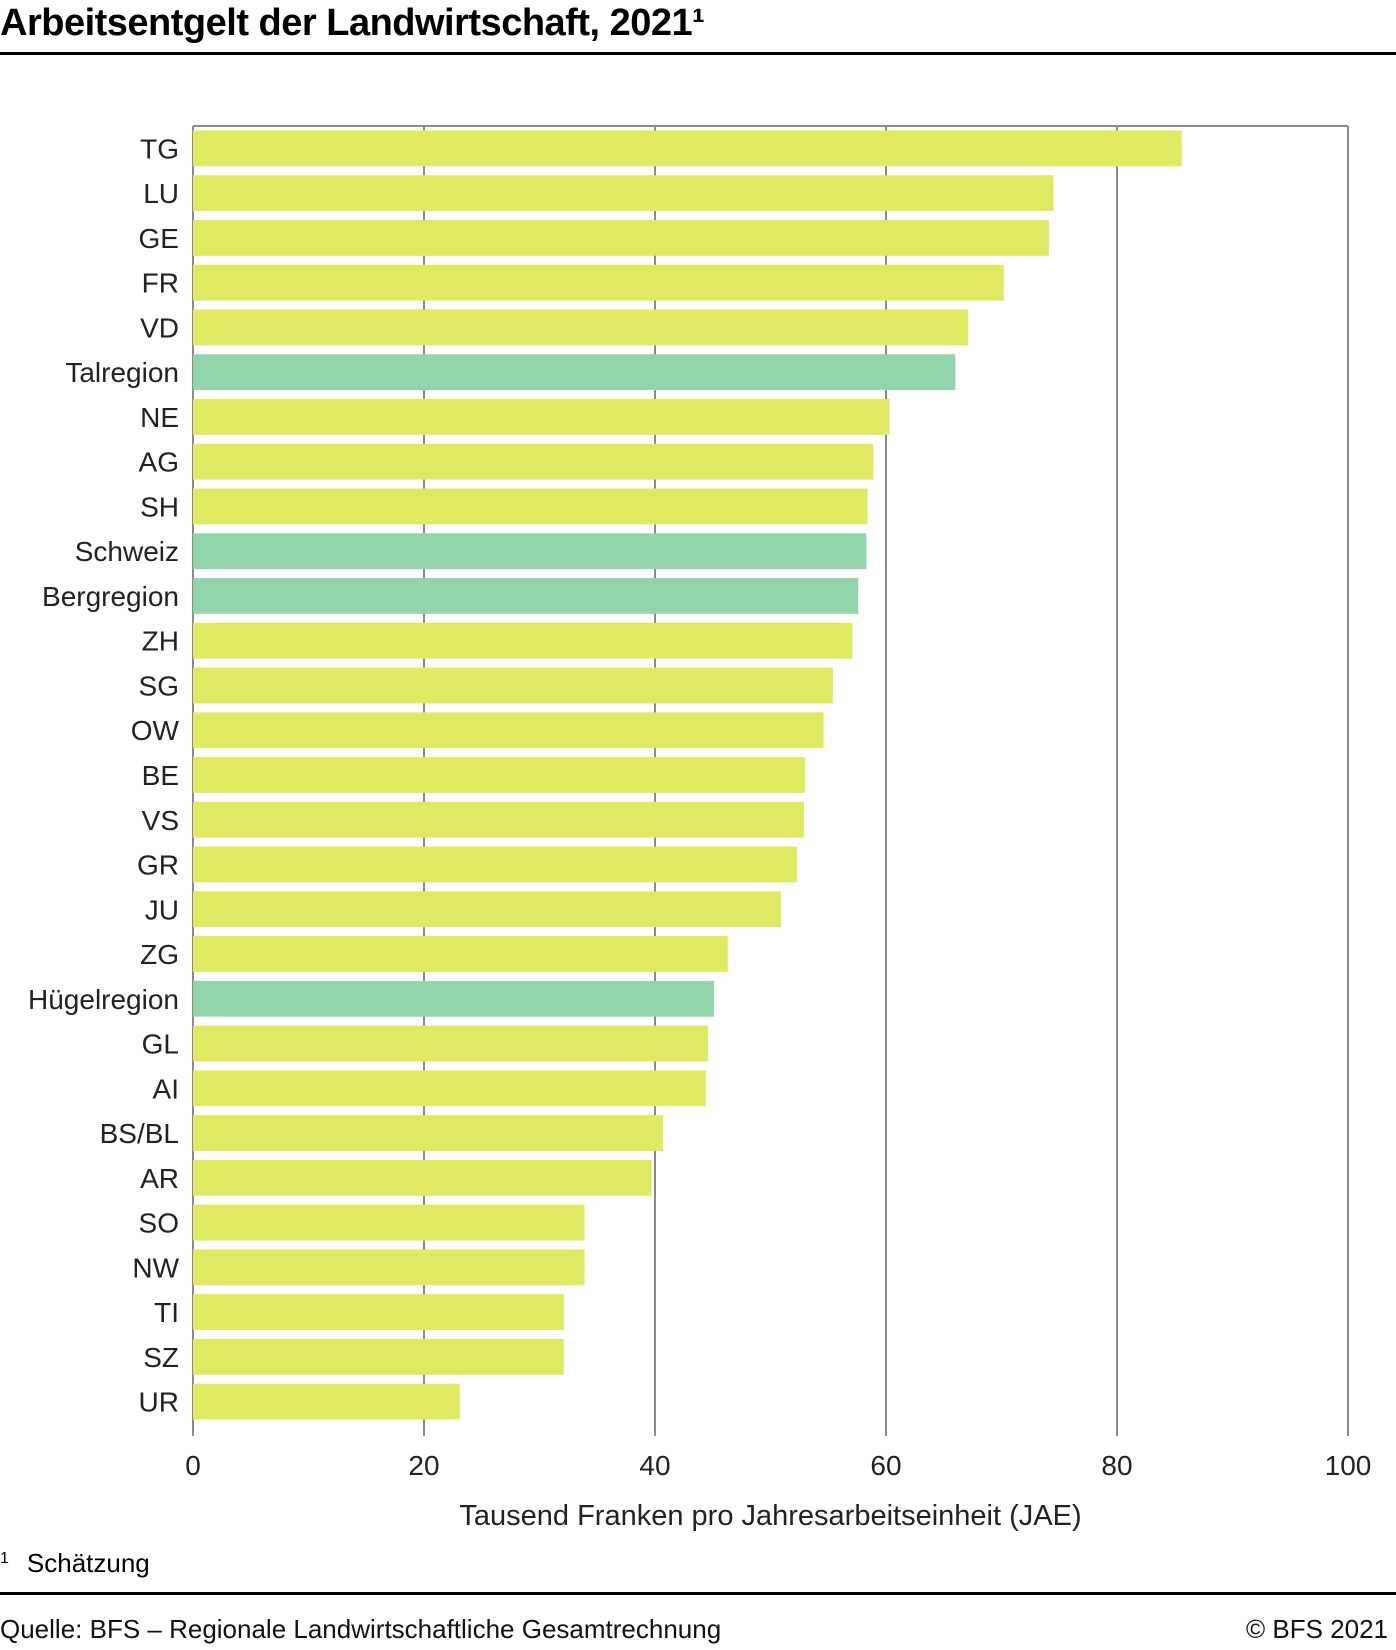 The height and width of the screenshot is (1650, 1396). What do you see at coordinates (193, 1465) in the screenshot?
I see `x-tick-label: 0` at bounding box center [193, 1465].